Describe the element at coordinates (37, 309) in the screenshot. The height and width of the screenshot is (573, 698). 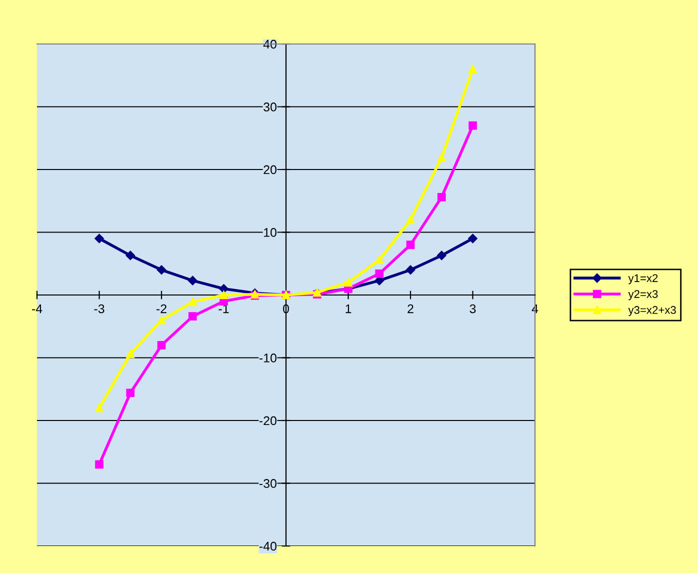
I see `x-tick-label: -4` at that location.